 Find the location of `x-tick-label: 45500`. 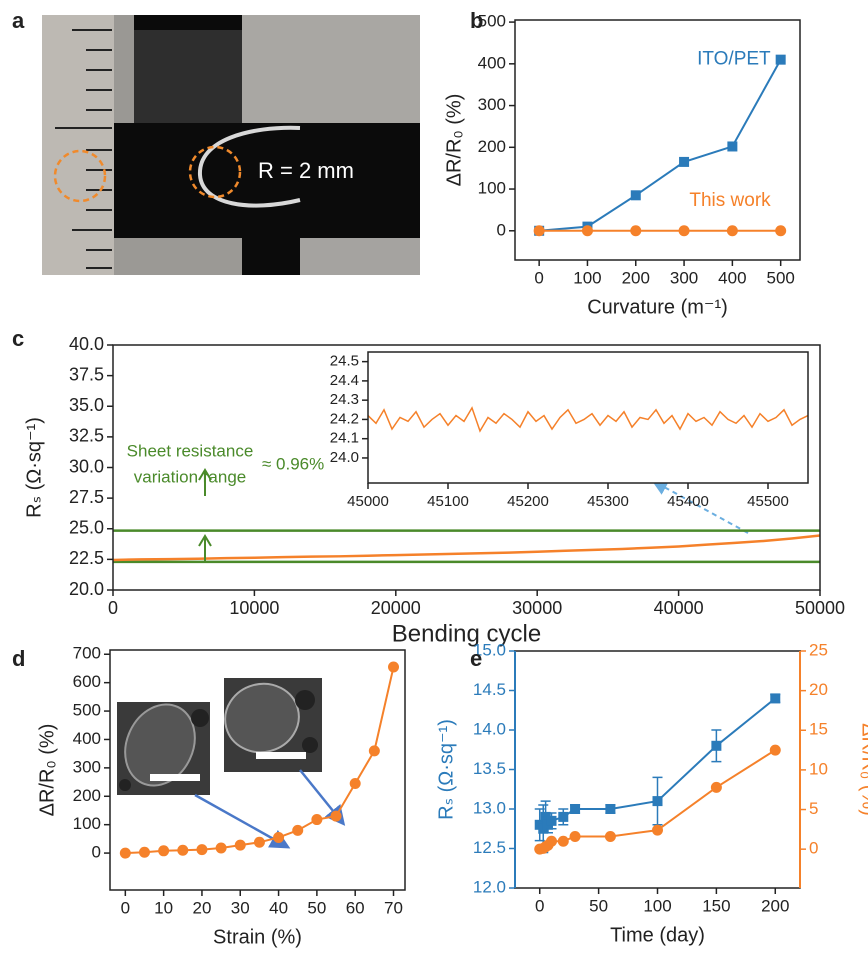

x-tick-label: 45500 is located at coordinates (768, 501).